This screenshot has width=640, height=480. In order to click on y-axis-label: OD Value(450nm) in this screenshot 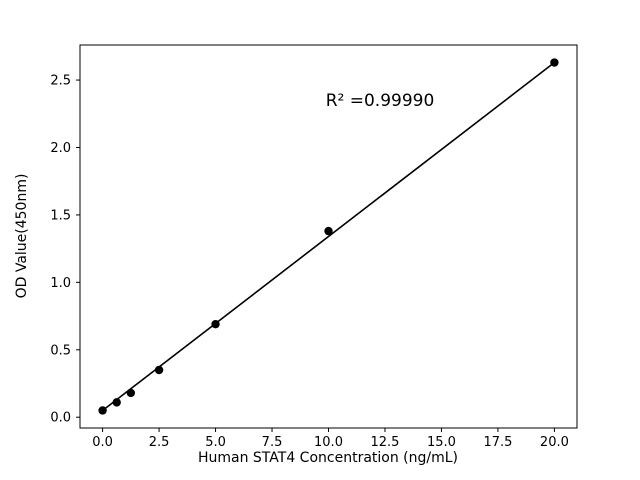, I will do `click(22, 236)`.